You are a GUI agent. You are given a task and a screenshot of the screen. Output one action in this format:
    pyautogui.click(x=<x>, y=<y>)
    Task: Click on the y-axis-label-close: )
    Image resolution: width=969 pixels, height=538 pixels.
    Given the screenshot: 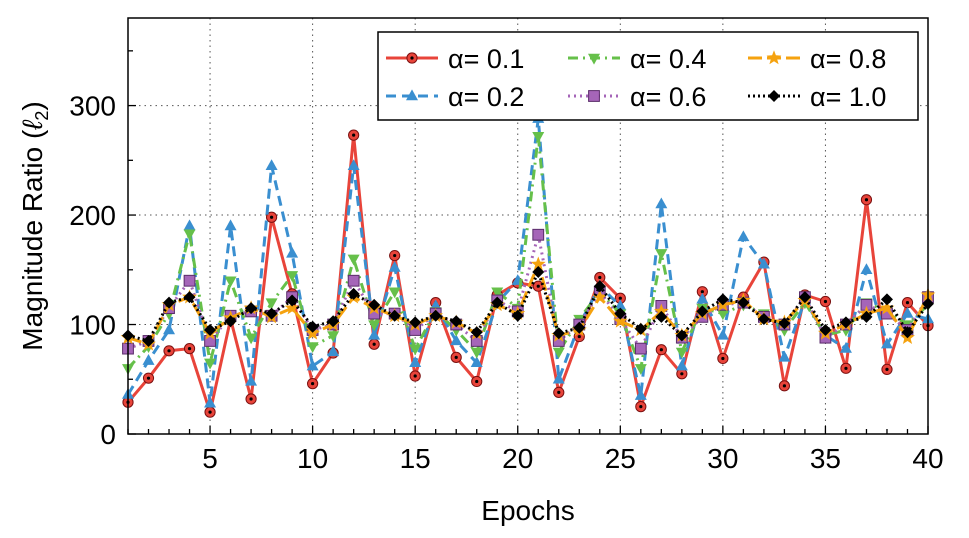 What is the action you would take?
    pyautogui.click(x=32, y=105)
    